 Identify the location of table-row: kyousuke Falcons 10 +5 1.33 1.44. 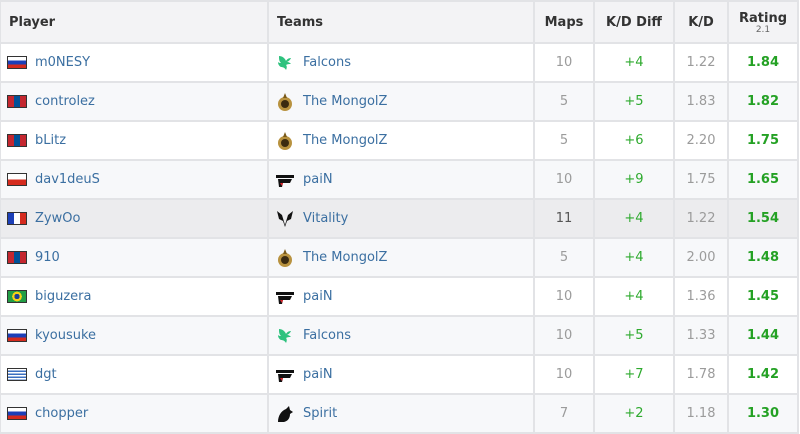
(399, 335).